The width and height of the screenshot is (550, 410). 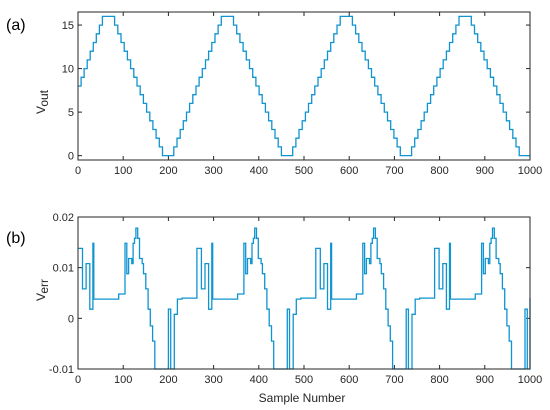 I want to click on panel-b-ylabel-sub: err, so click(x=44, y=286).